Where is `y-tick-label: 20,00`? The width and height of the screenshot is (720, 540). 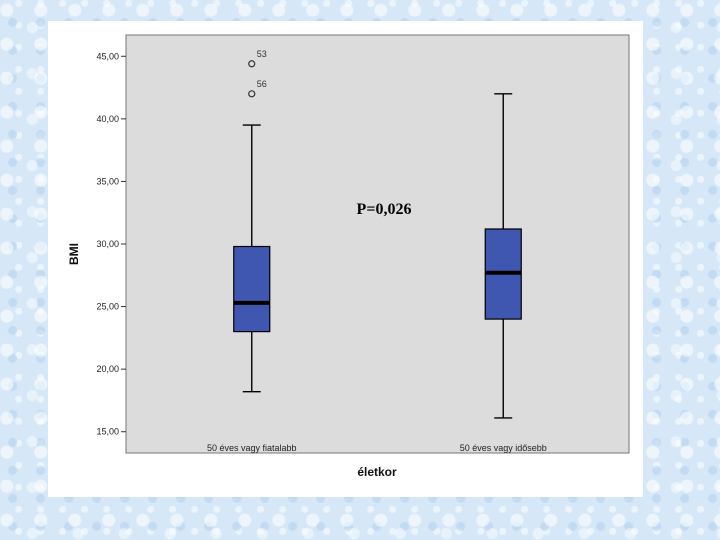 y-tick-label: 20,00 is located at coordinates (107, 369).